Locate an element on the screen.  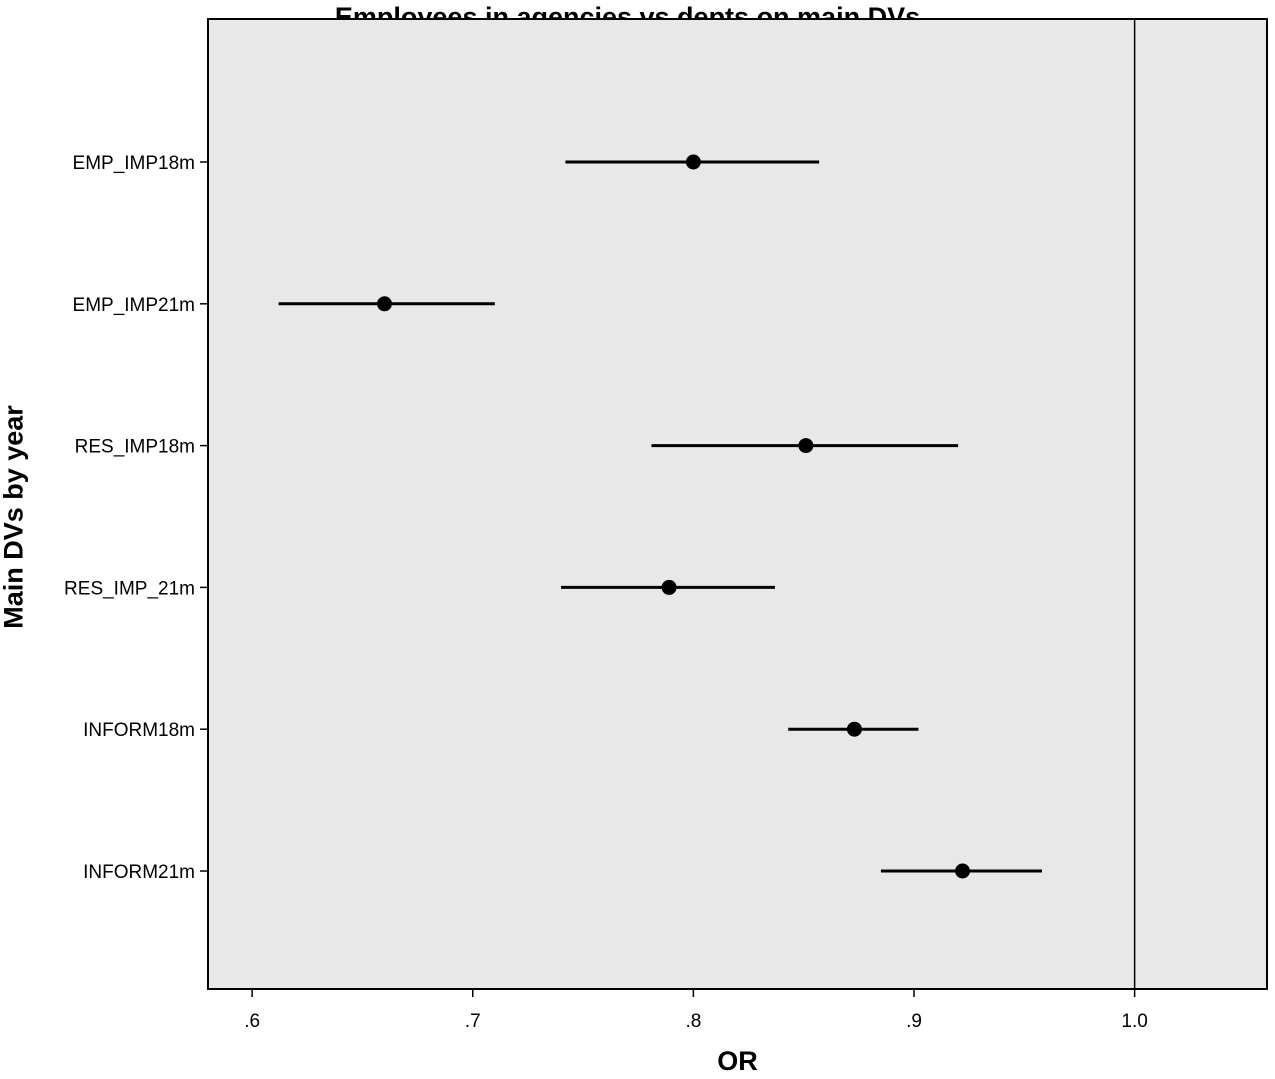
x-tick-label: .6 is located at coordinates (252, 1021).